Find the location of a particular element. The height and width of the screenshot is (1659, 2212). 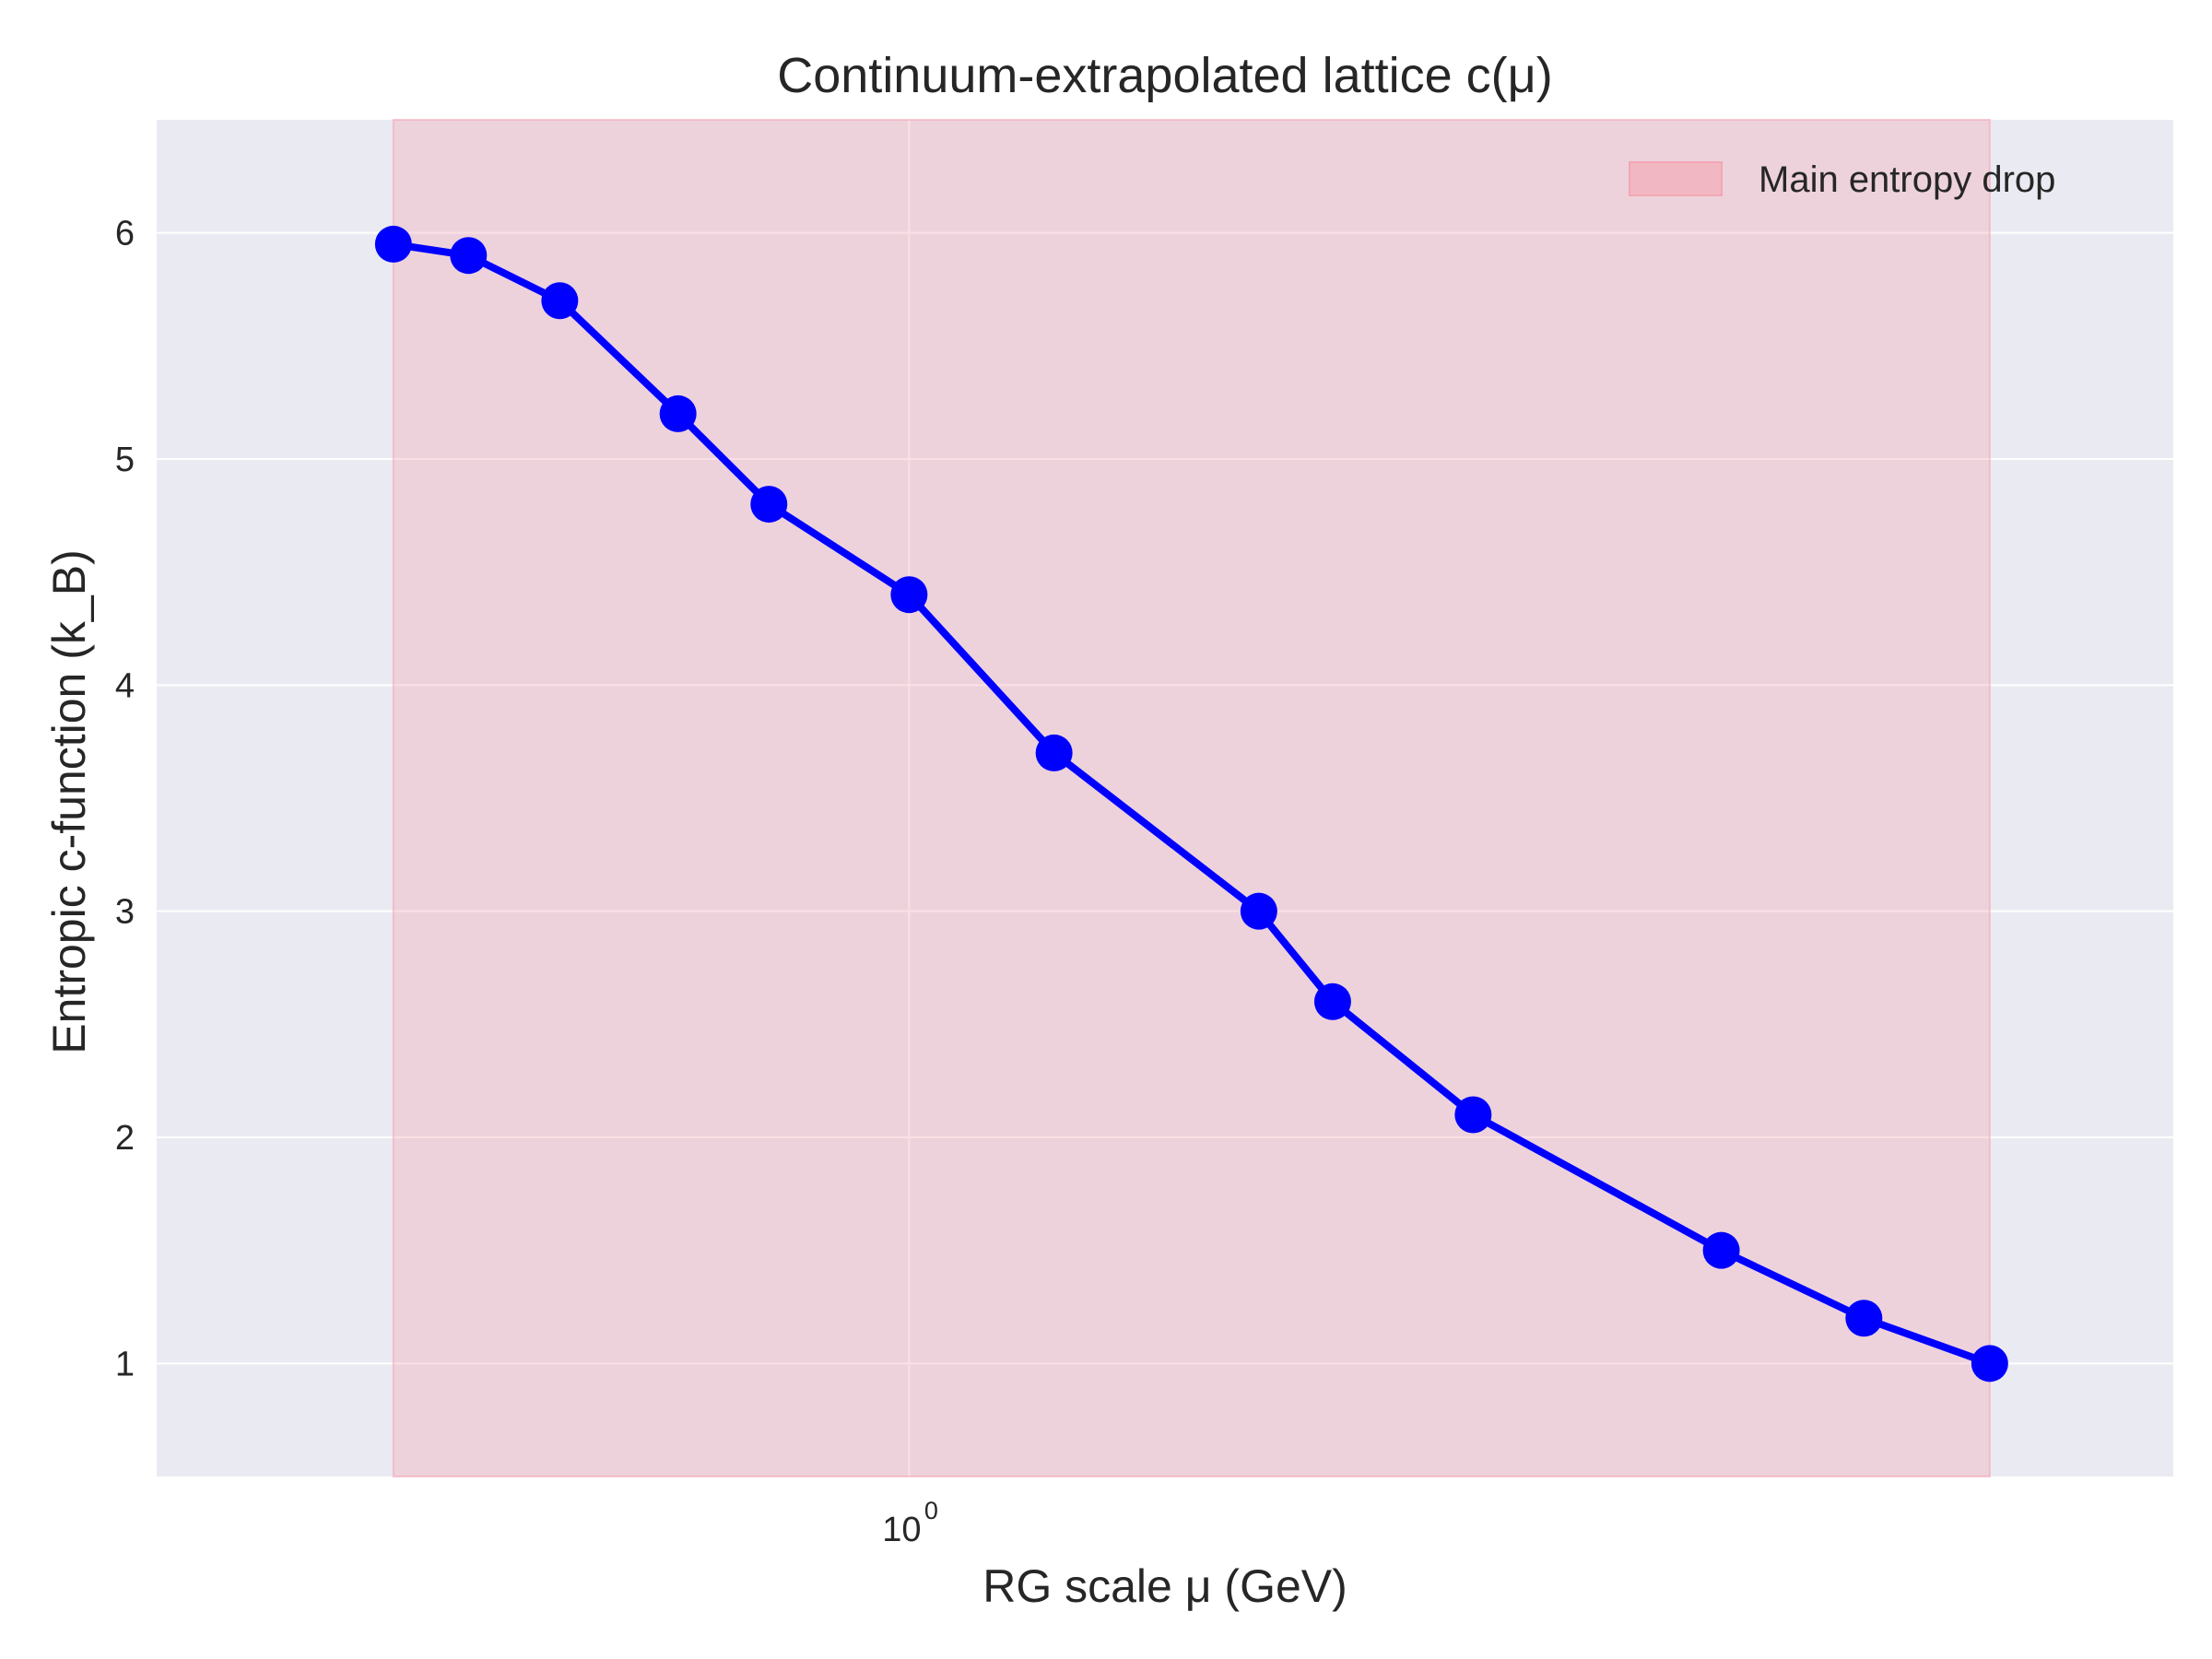

y-tick-label: 3 is located at coordinates (125, 912).